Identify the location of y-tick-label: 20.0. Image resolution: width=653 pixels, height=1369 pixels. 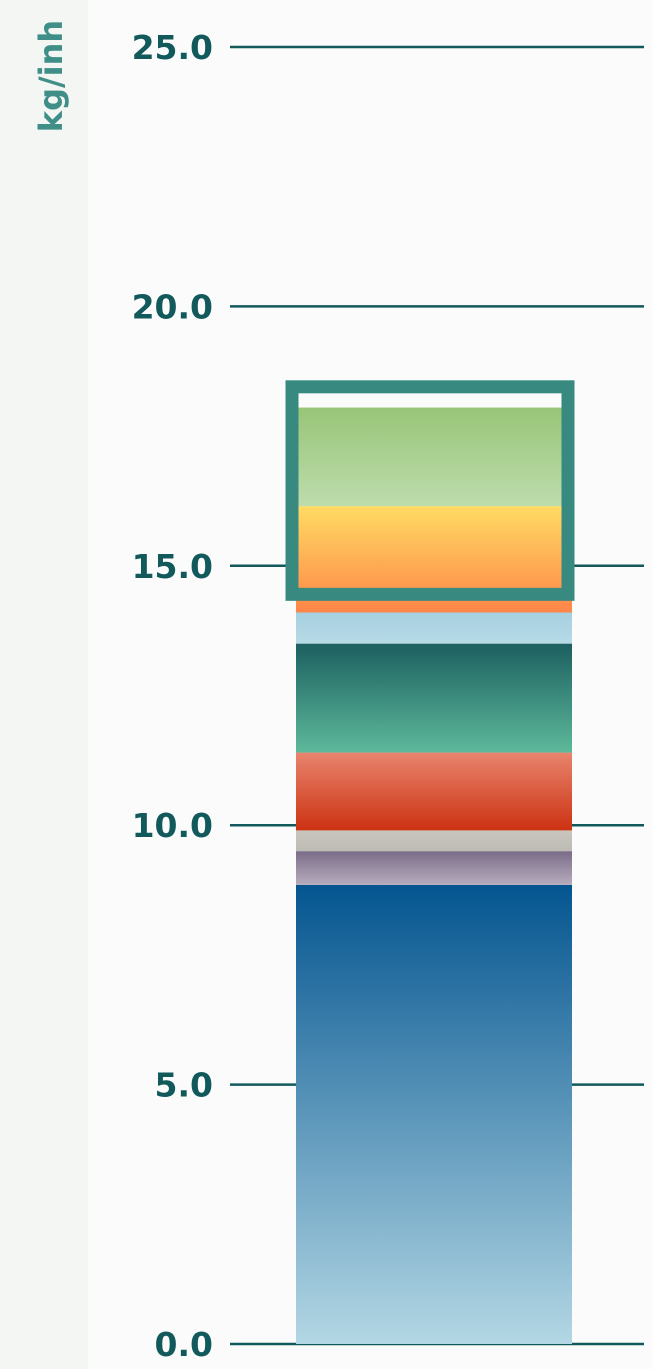
(172, 306).